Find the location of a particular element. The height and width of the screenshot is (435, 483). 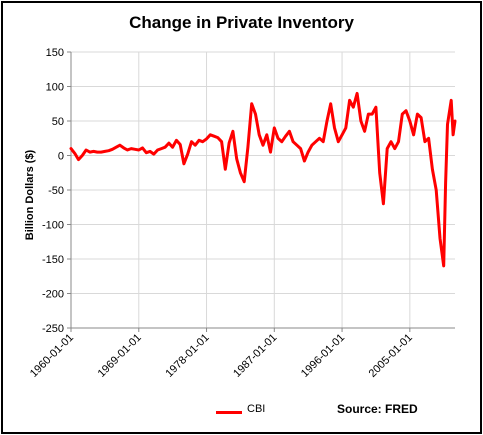

y-tick-label: -150 is located at coordinates (53, 260).